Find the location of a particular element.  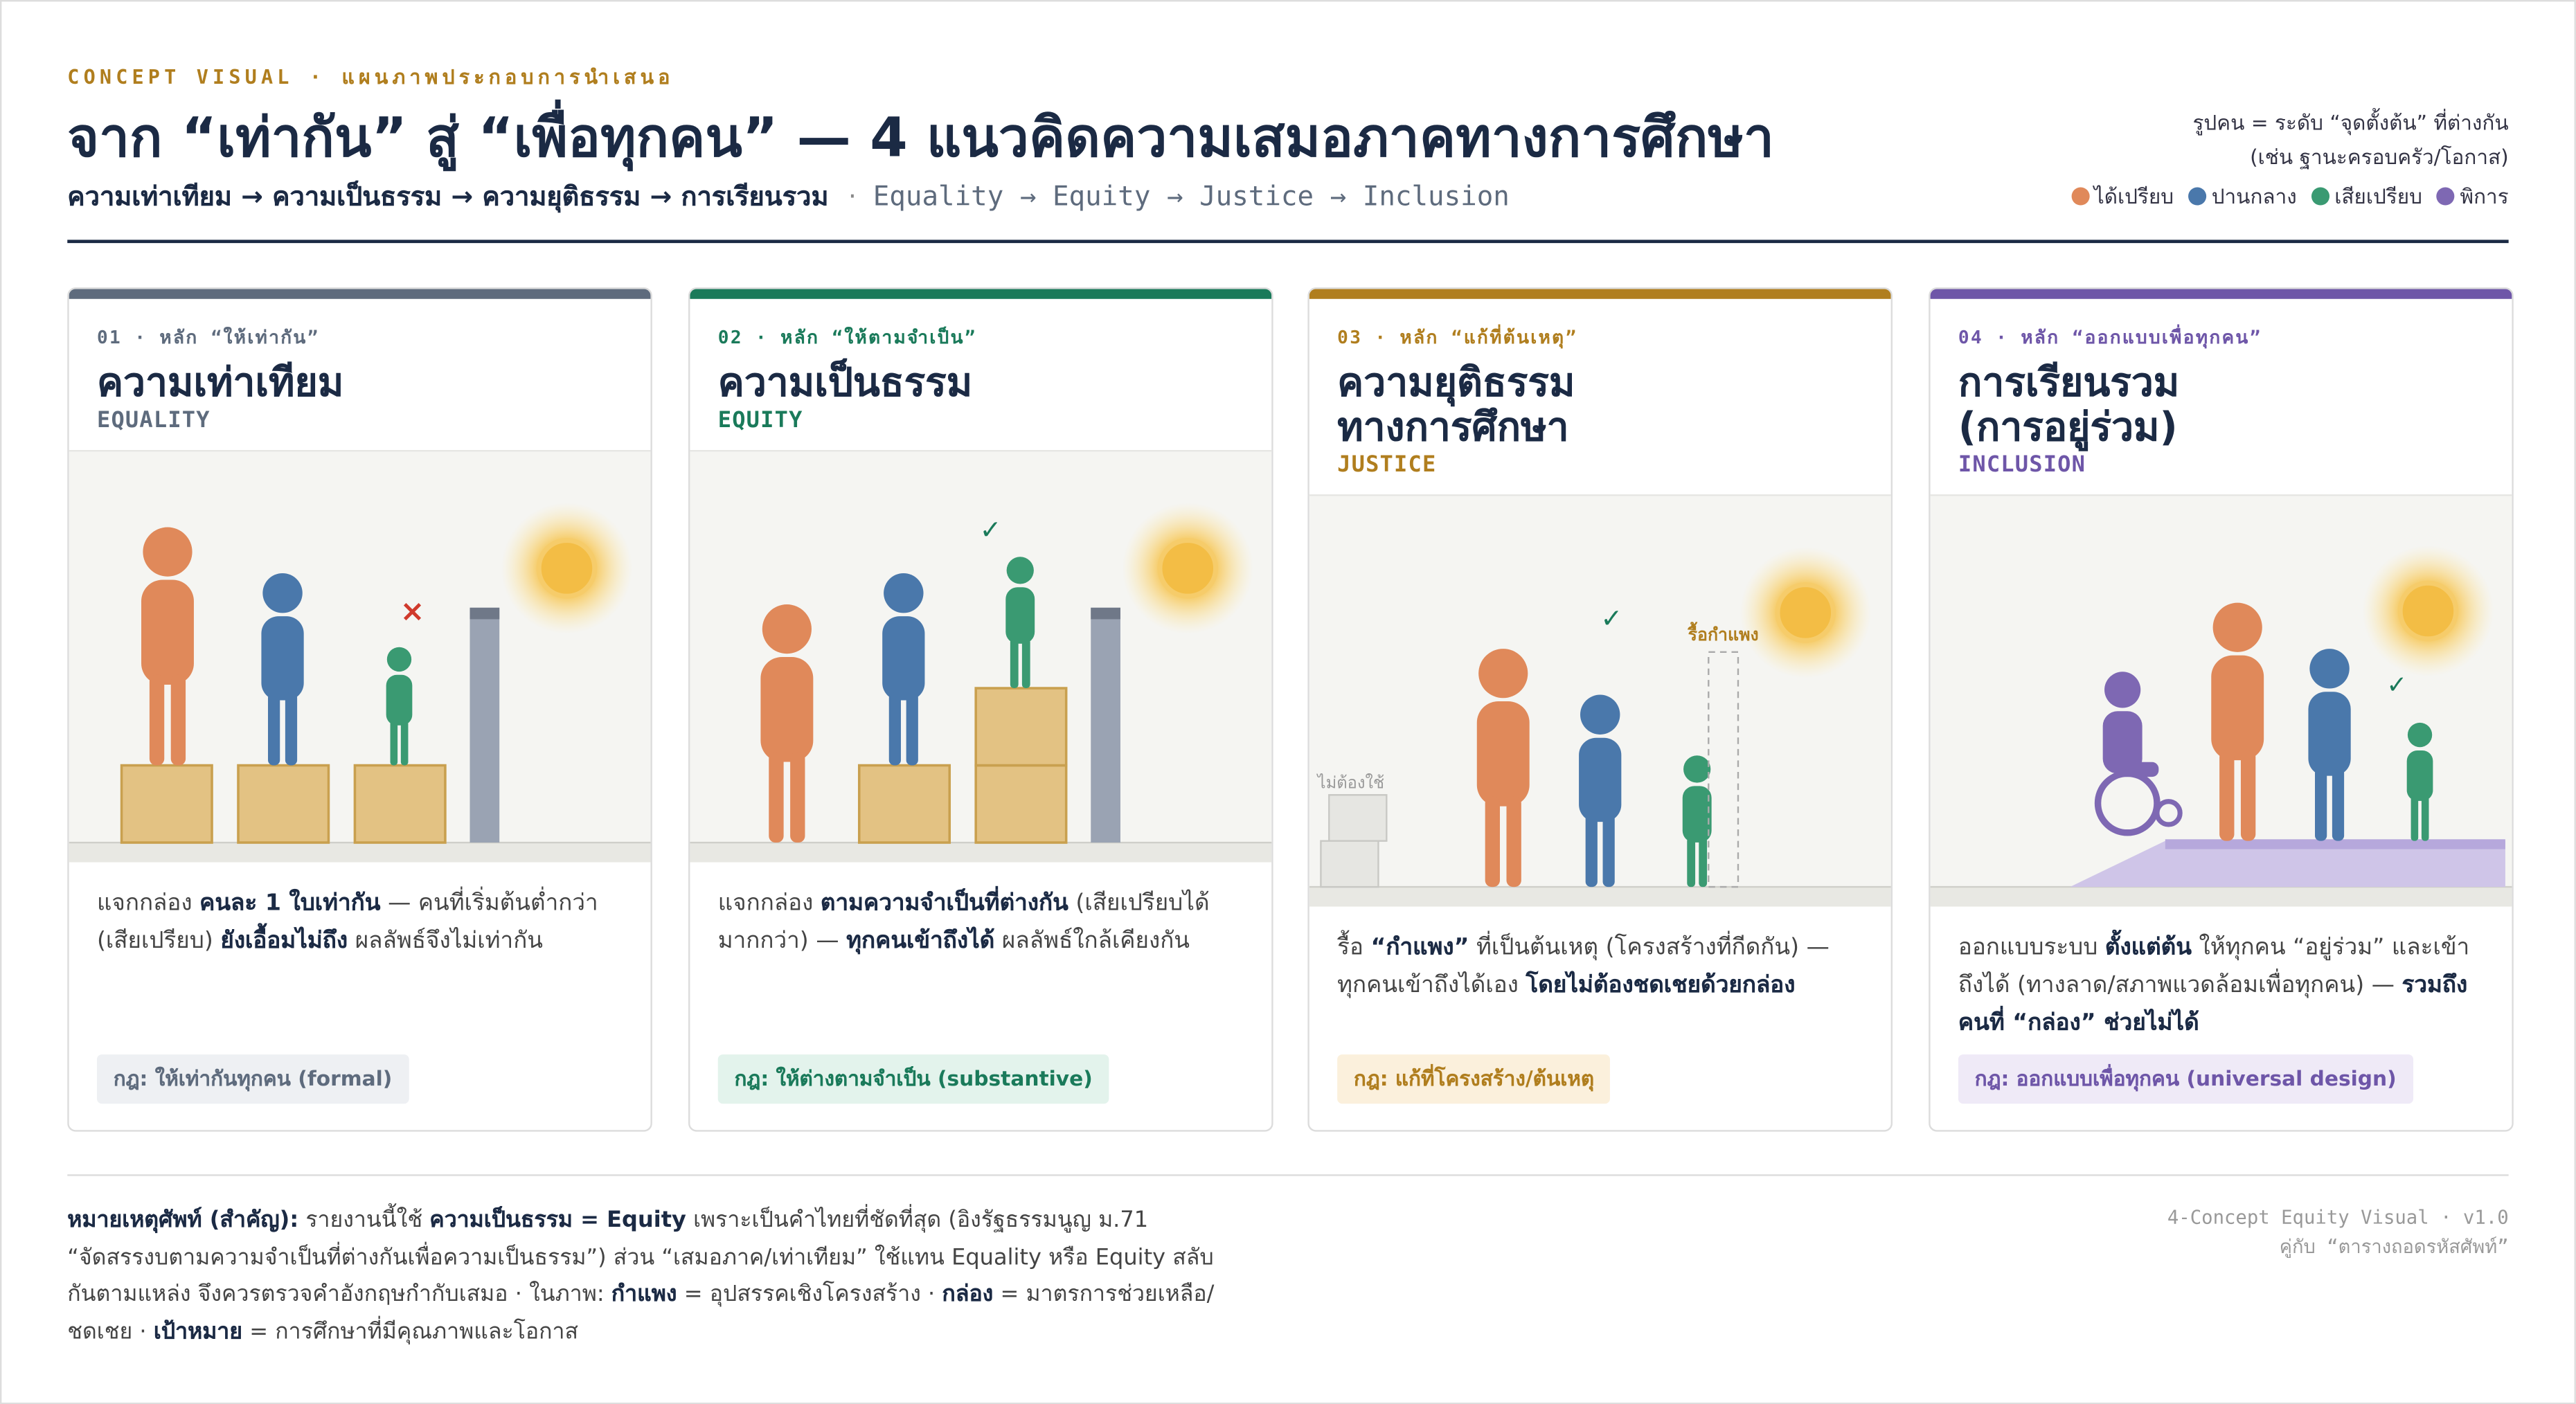

card-english: JUSTICE is located at coordinates (1387, 464).